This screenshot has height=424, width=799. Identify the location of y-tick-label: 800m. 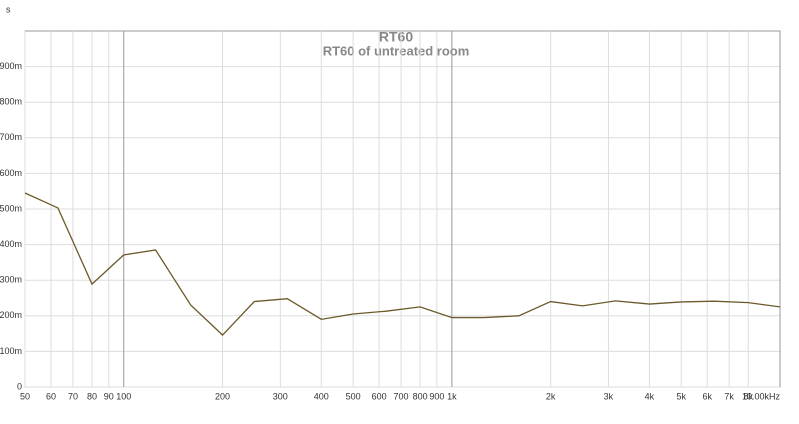
(11, 102).